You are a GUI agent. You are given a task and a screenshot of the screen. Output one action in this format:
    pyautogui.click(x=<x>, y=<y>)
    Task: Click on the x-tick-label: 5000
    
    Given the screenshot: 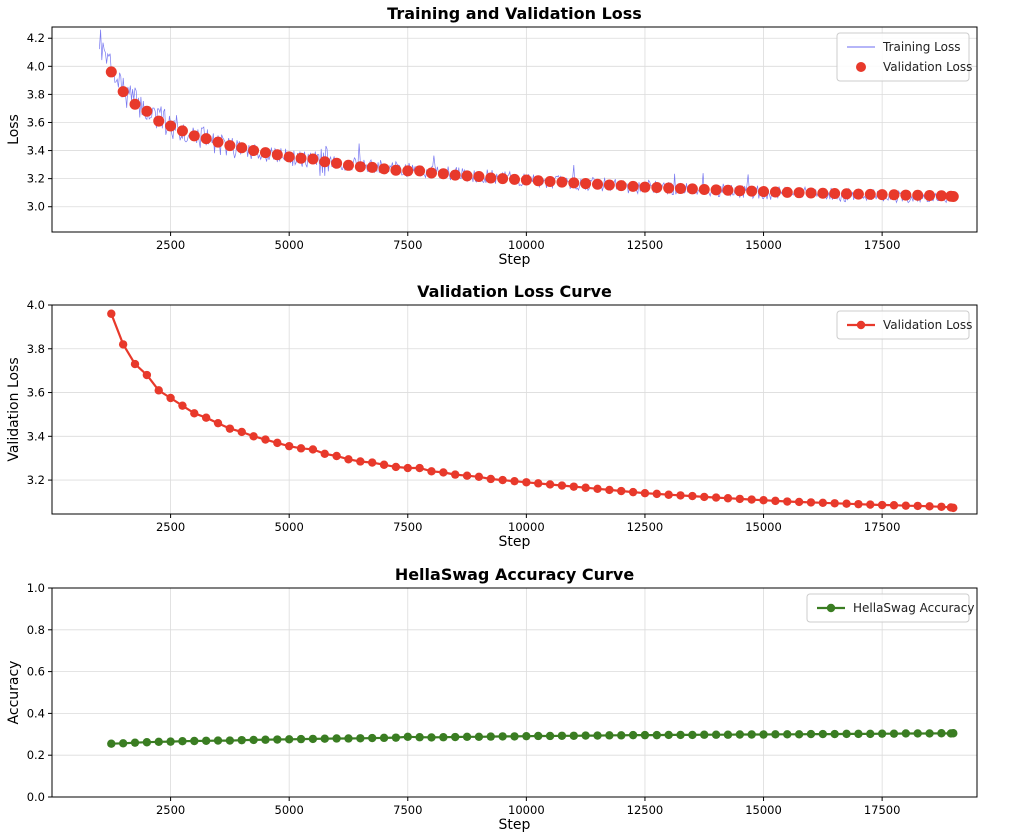 What is the action you would take?
    pyautogui.click(x=289, y=527)
    